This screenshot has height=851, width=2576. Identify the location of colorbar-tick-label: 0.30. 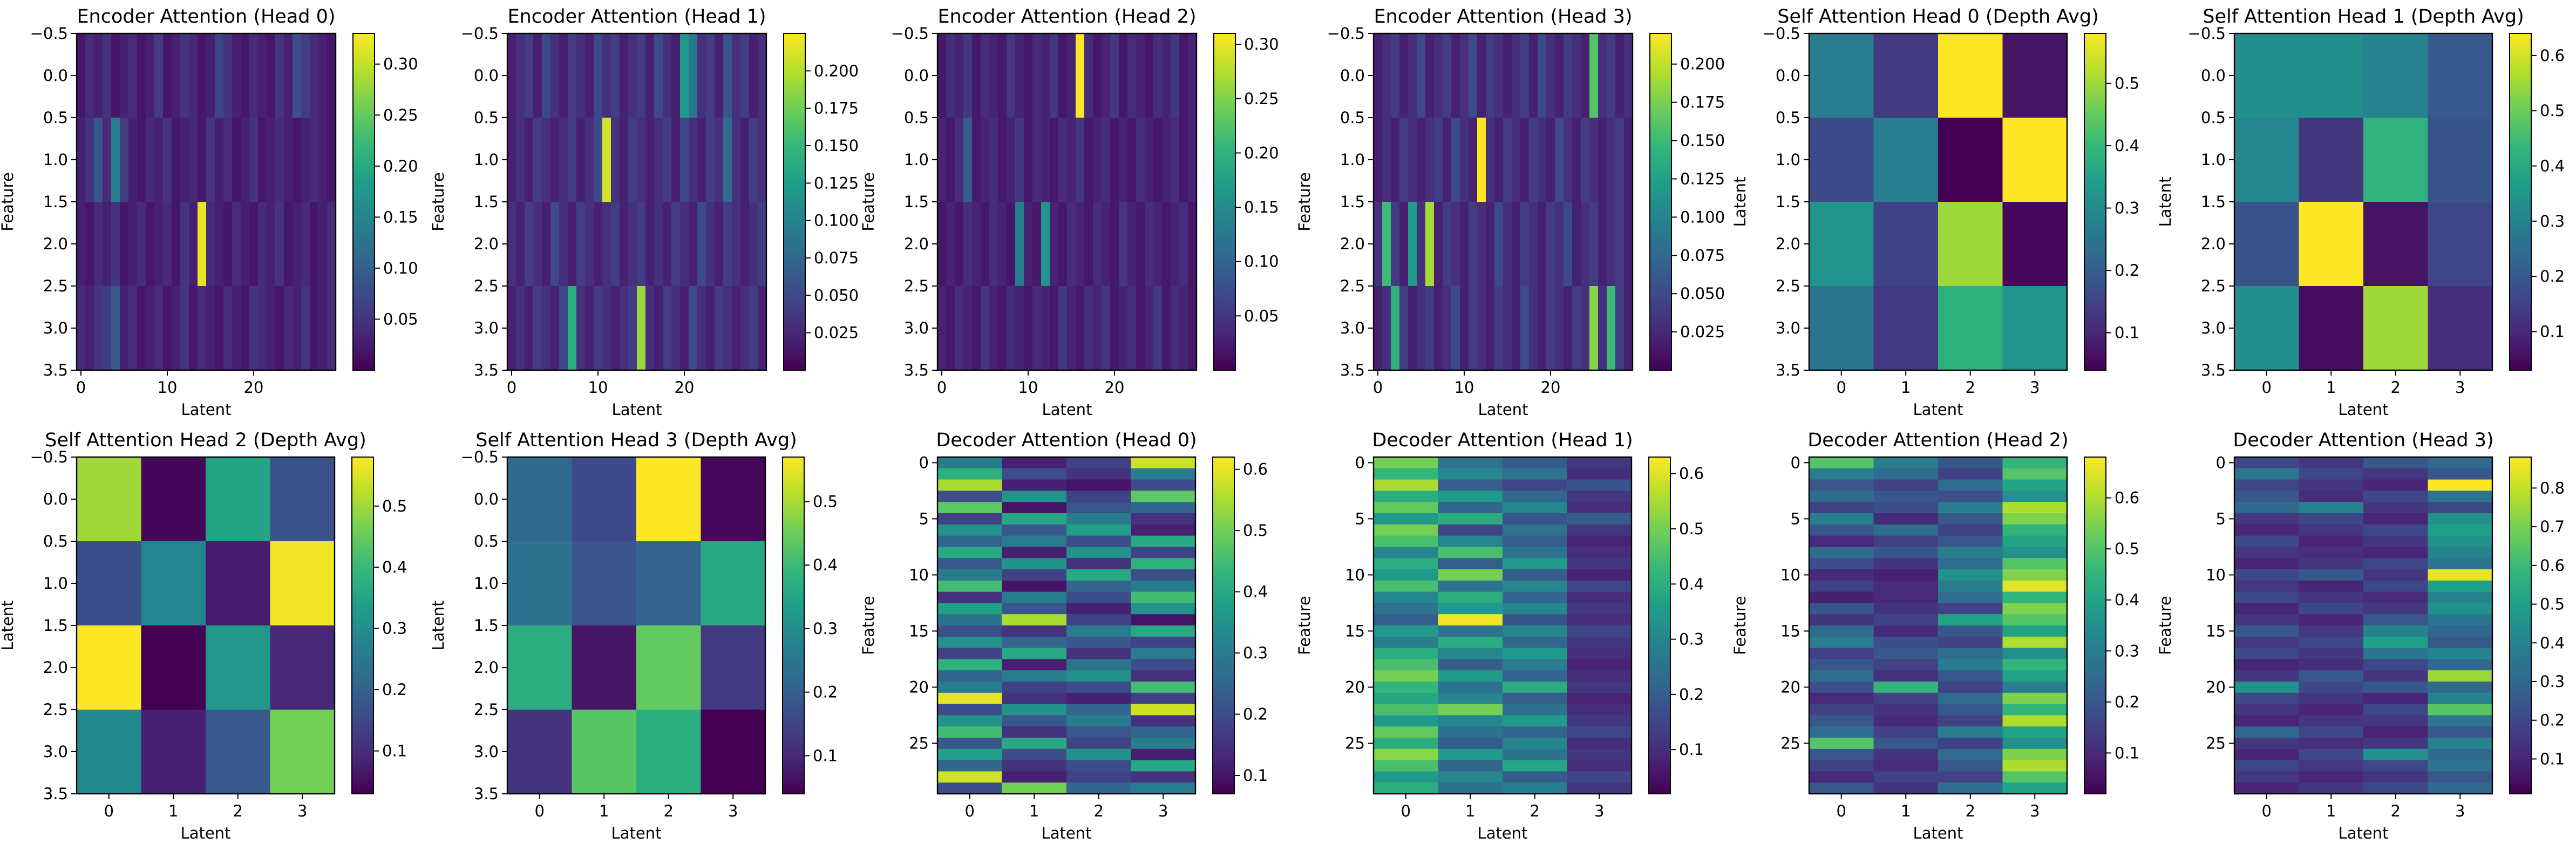
(400, 64).